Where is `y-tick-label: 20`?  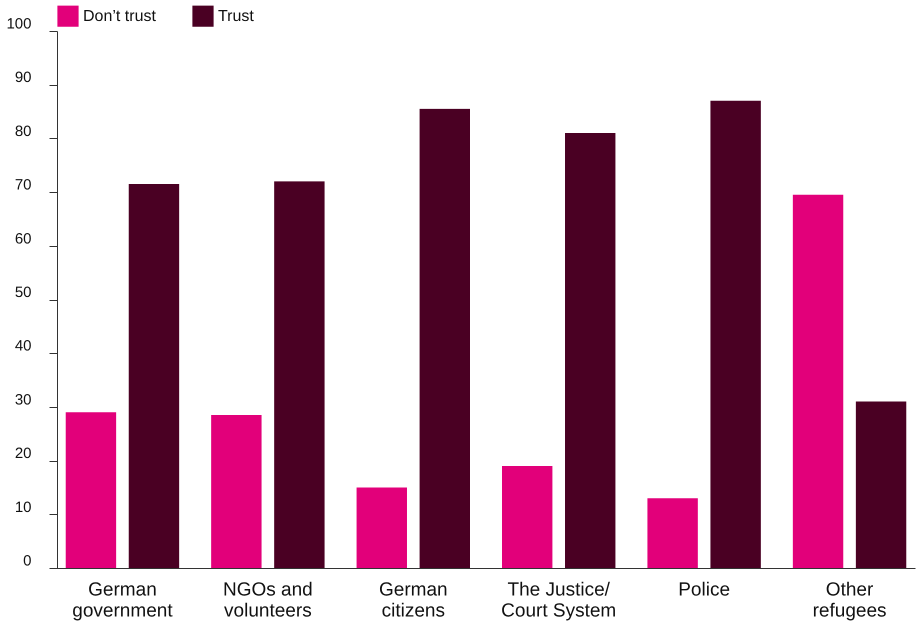
y-tick-label: 20 is located at coordinates (23, 453).